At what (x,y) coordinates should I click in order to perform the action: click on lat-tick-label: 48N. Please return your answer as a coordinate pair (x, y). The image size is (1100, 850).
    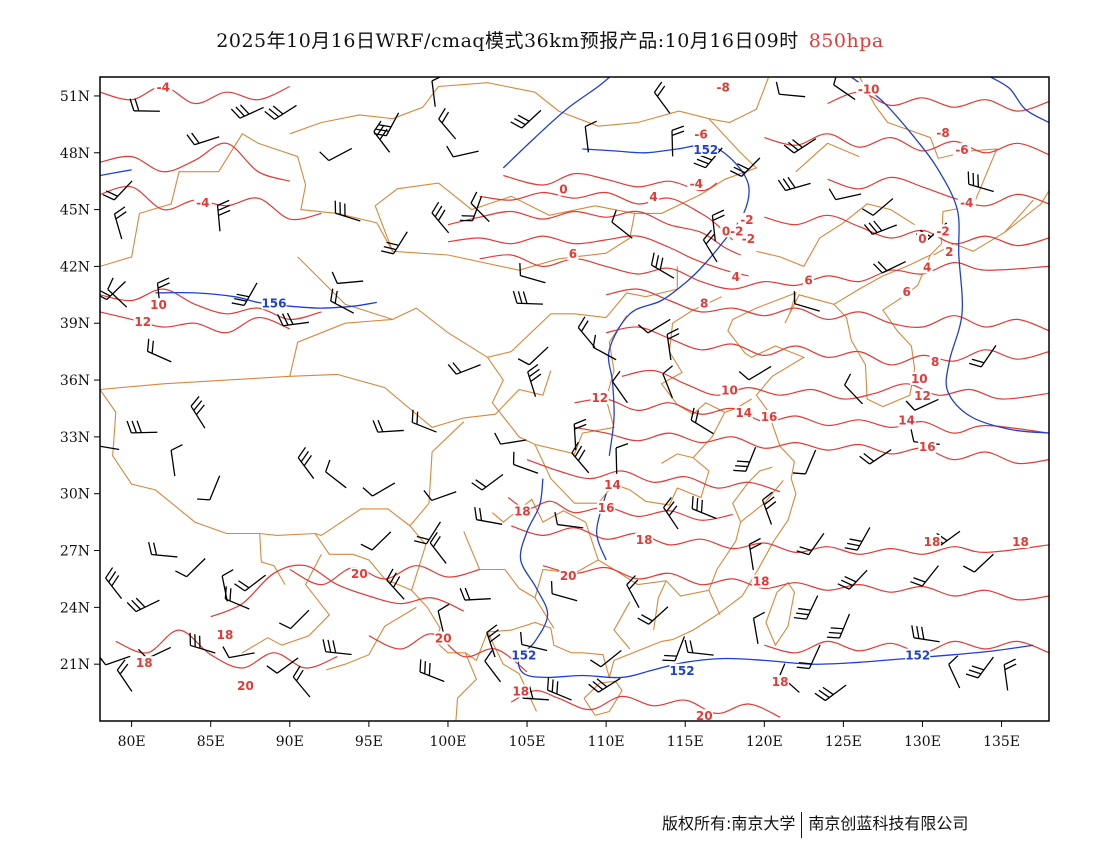
    Looking at the image, I should click on (75, 154).